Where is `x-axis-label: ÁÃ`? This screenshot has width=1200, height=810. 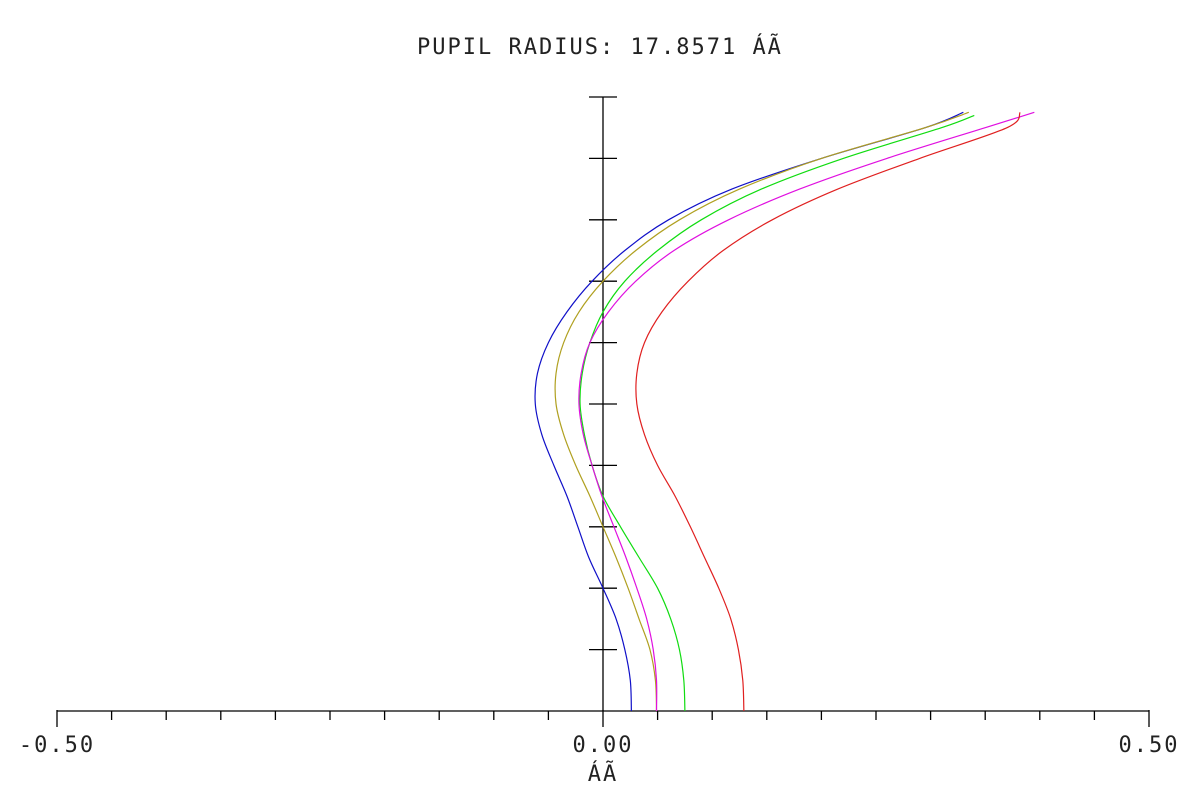 x-axis-label: ÁÃ is located at coordinates (603, 773).